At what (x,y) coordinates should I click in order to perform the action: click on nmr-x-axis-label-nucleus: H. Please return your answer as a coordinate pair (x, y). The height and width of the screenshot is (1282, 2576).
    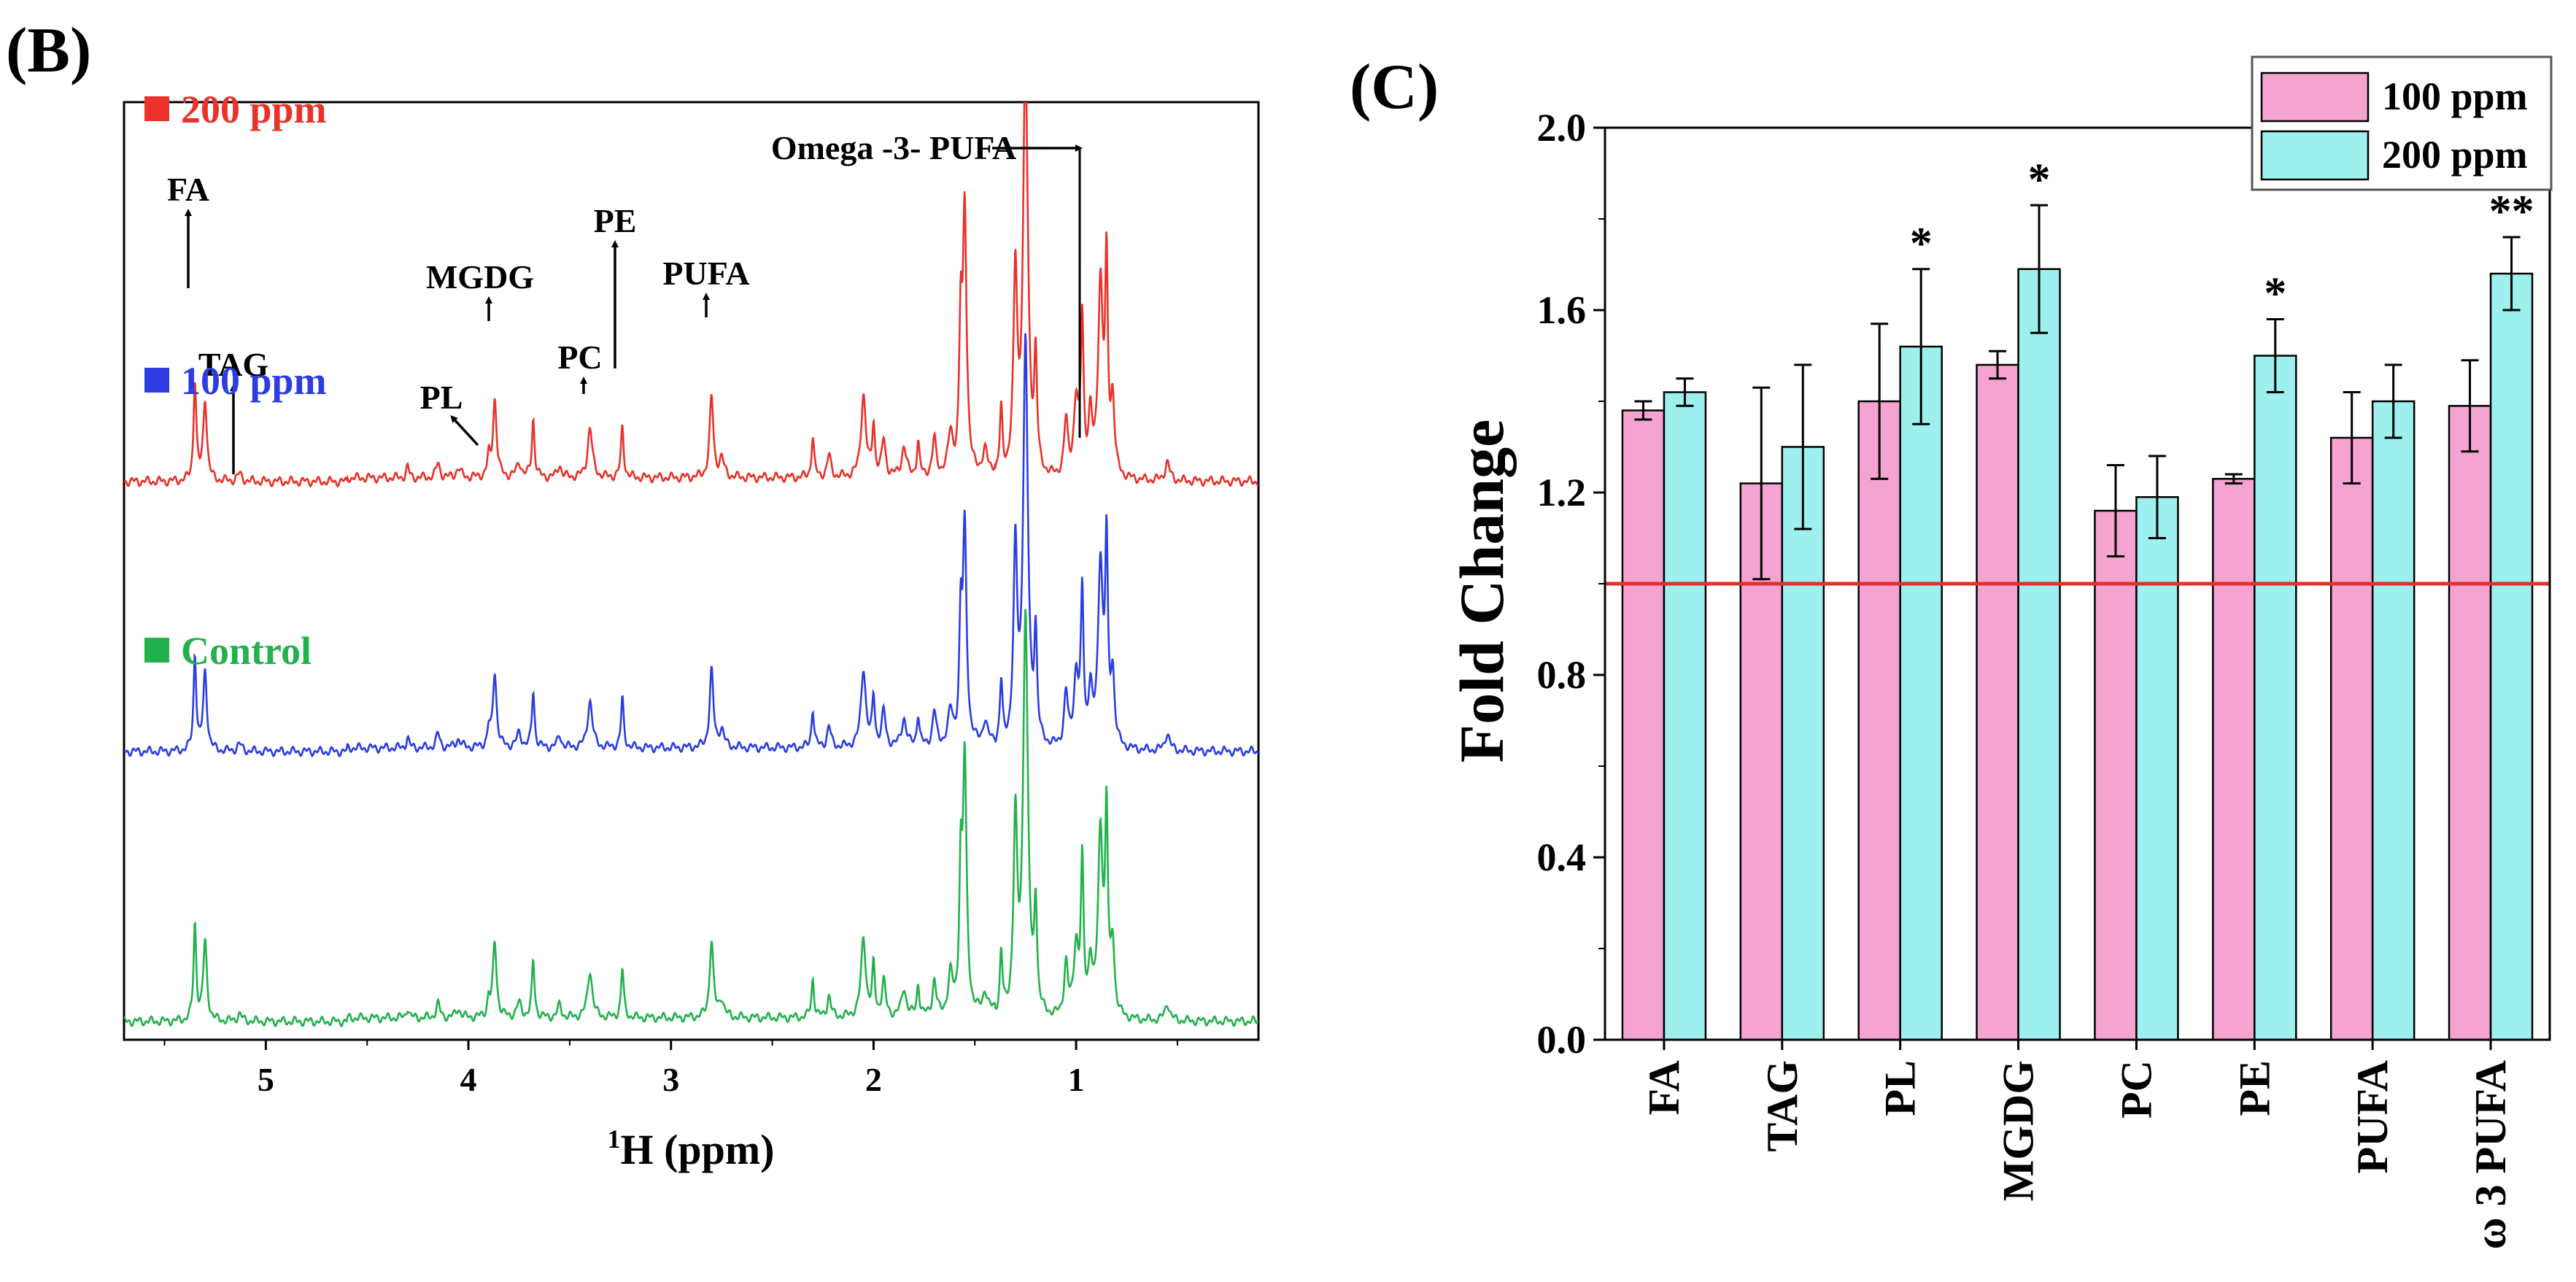
    Looking at the image, I should click on (636, 1149).